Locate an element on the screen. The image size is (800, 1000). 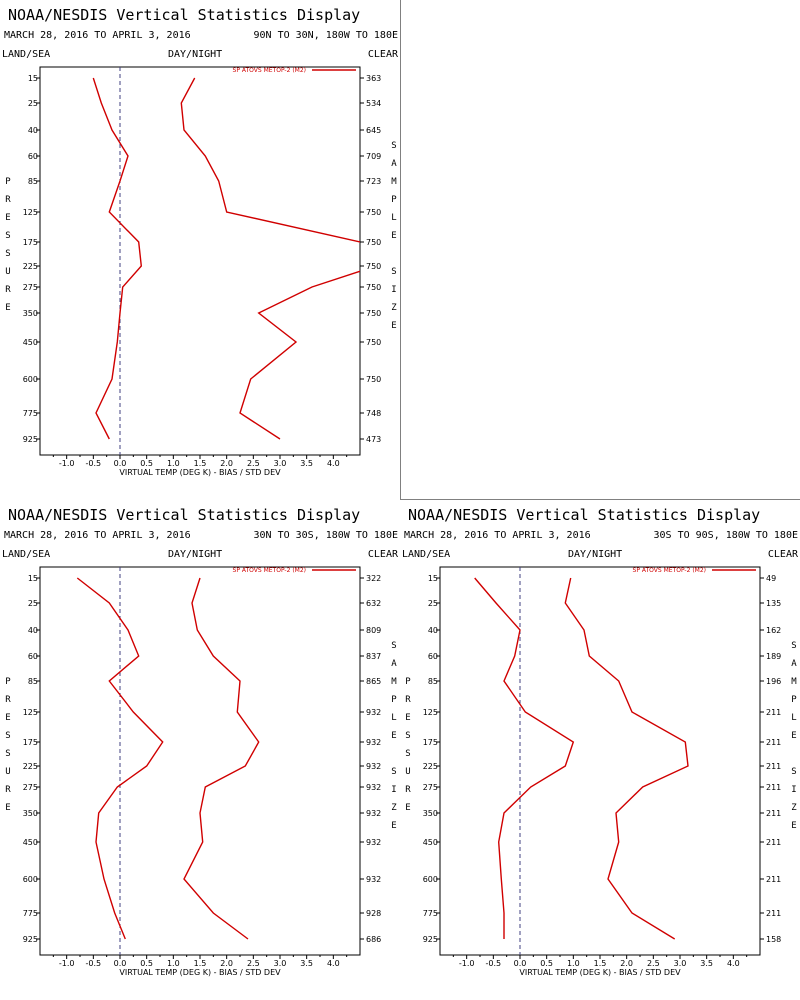
sample-size-value: 865 is located at coordinates (373, 681).